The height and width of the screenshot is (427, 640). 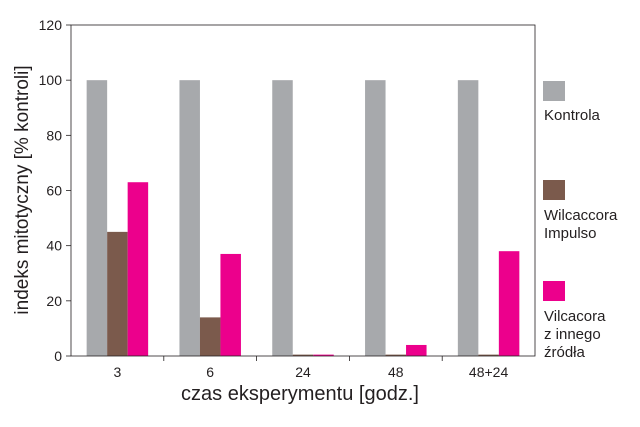 What do you see at coordinates (396, 372) in the screenshot?
I see `x-tick-label-48: 48` at bounding box center [396, 372].